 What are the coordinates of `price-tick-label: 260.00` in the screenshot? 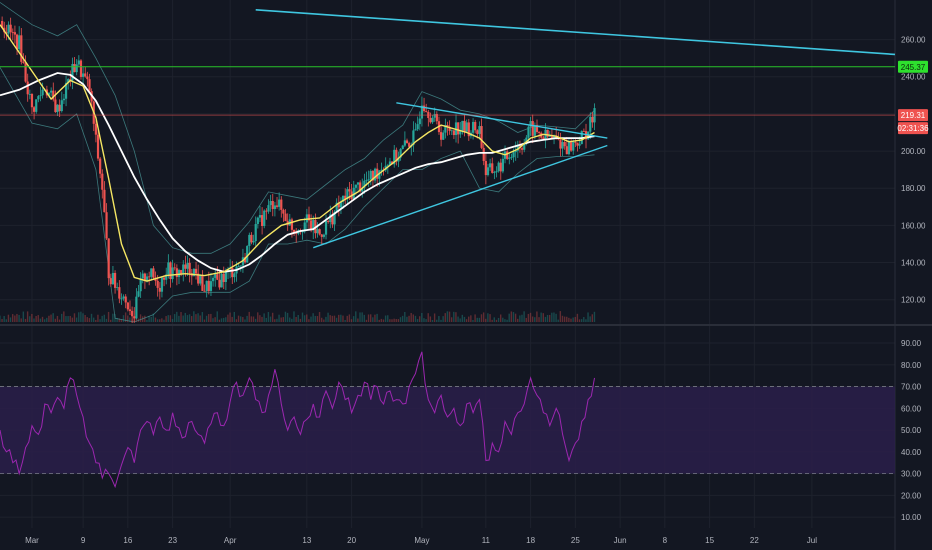 It's located at (913, 40).